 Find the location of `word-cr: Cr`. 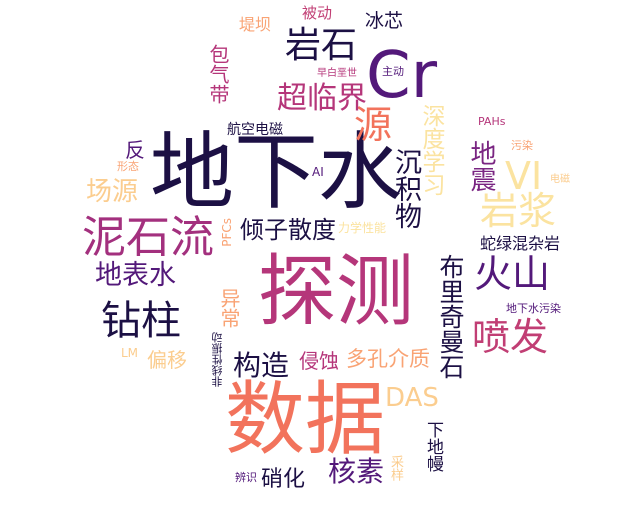

word-cr: Cr is located at coordinates (401, 76).